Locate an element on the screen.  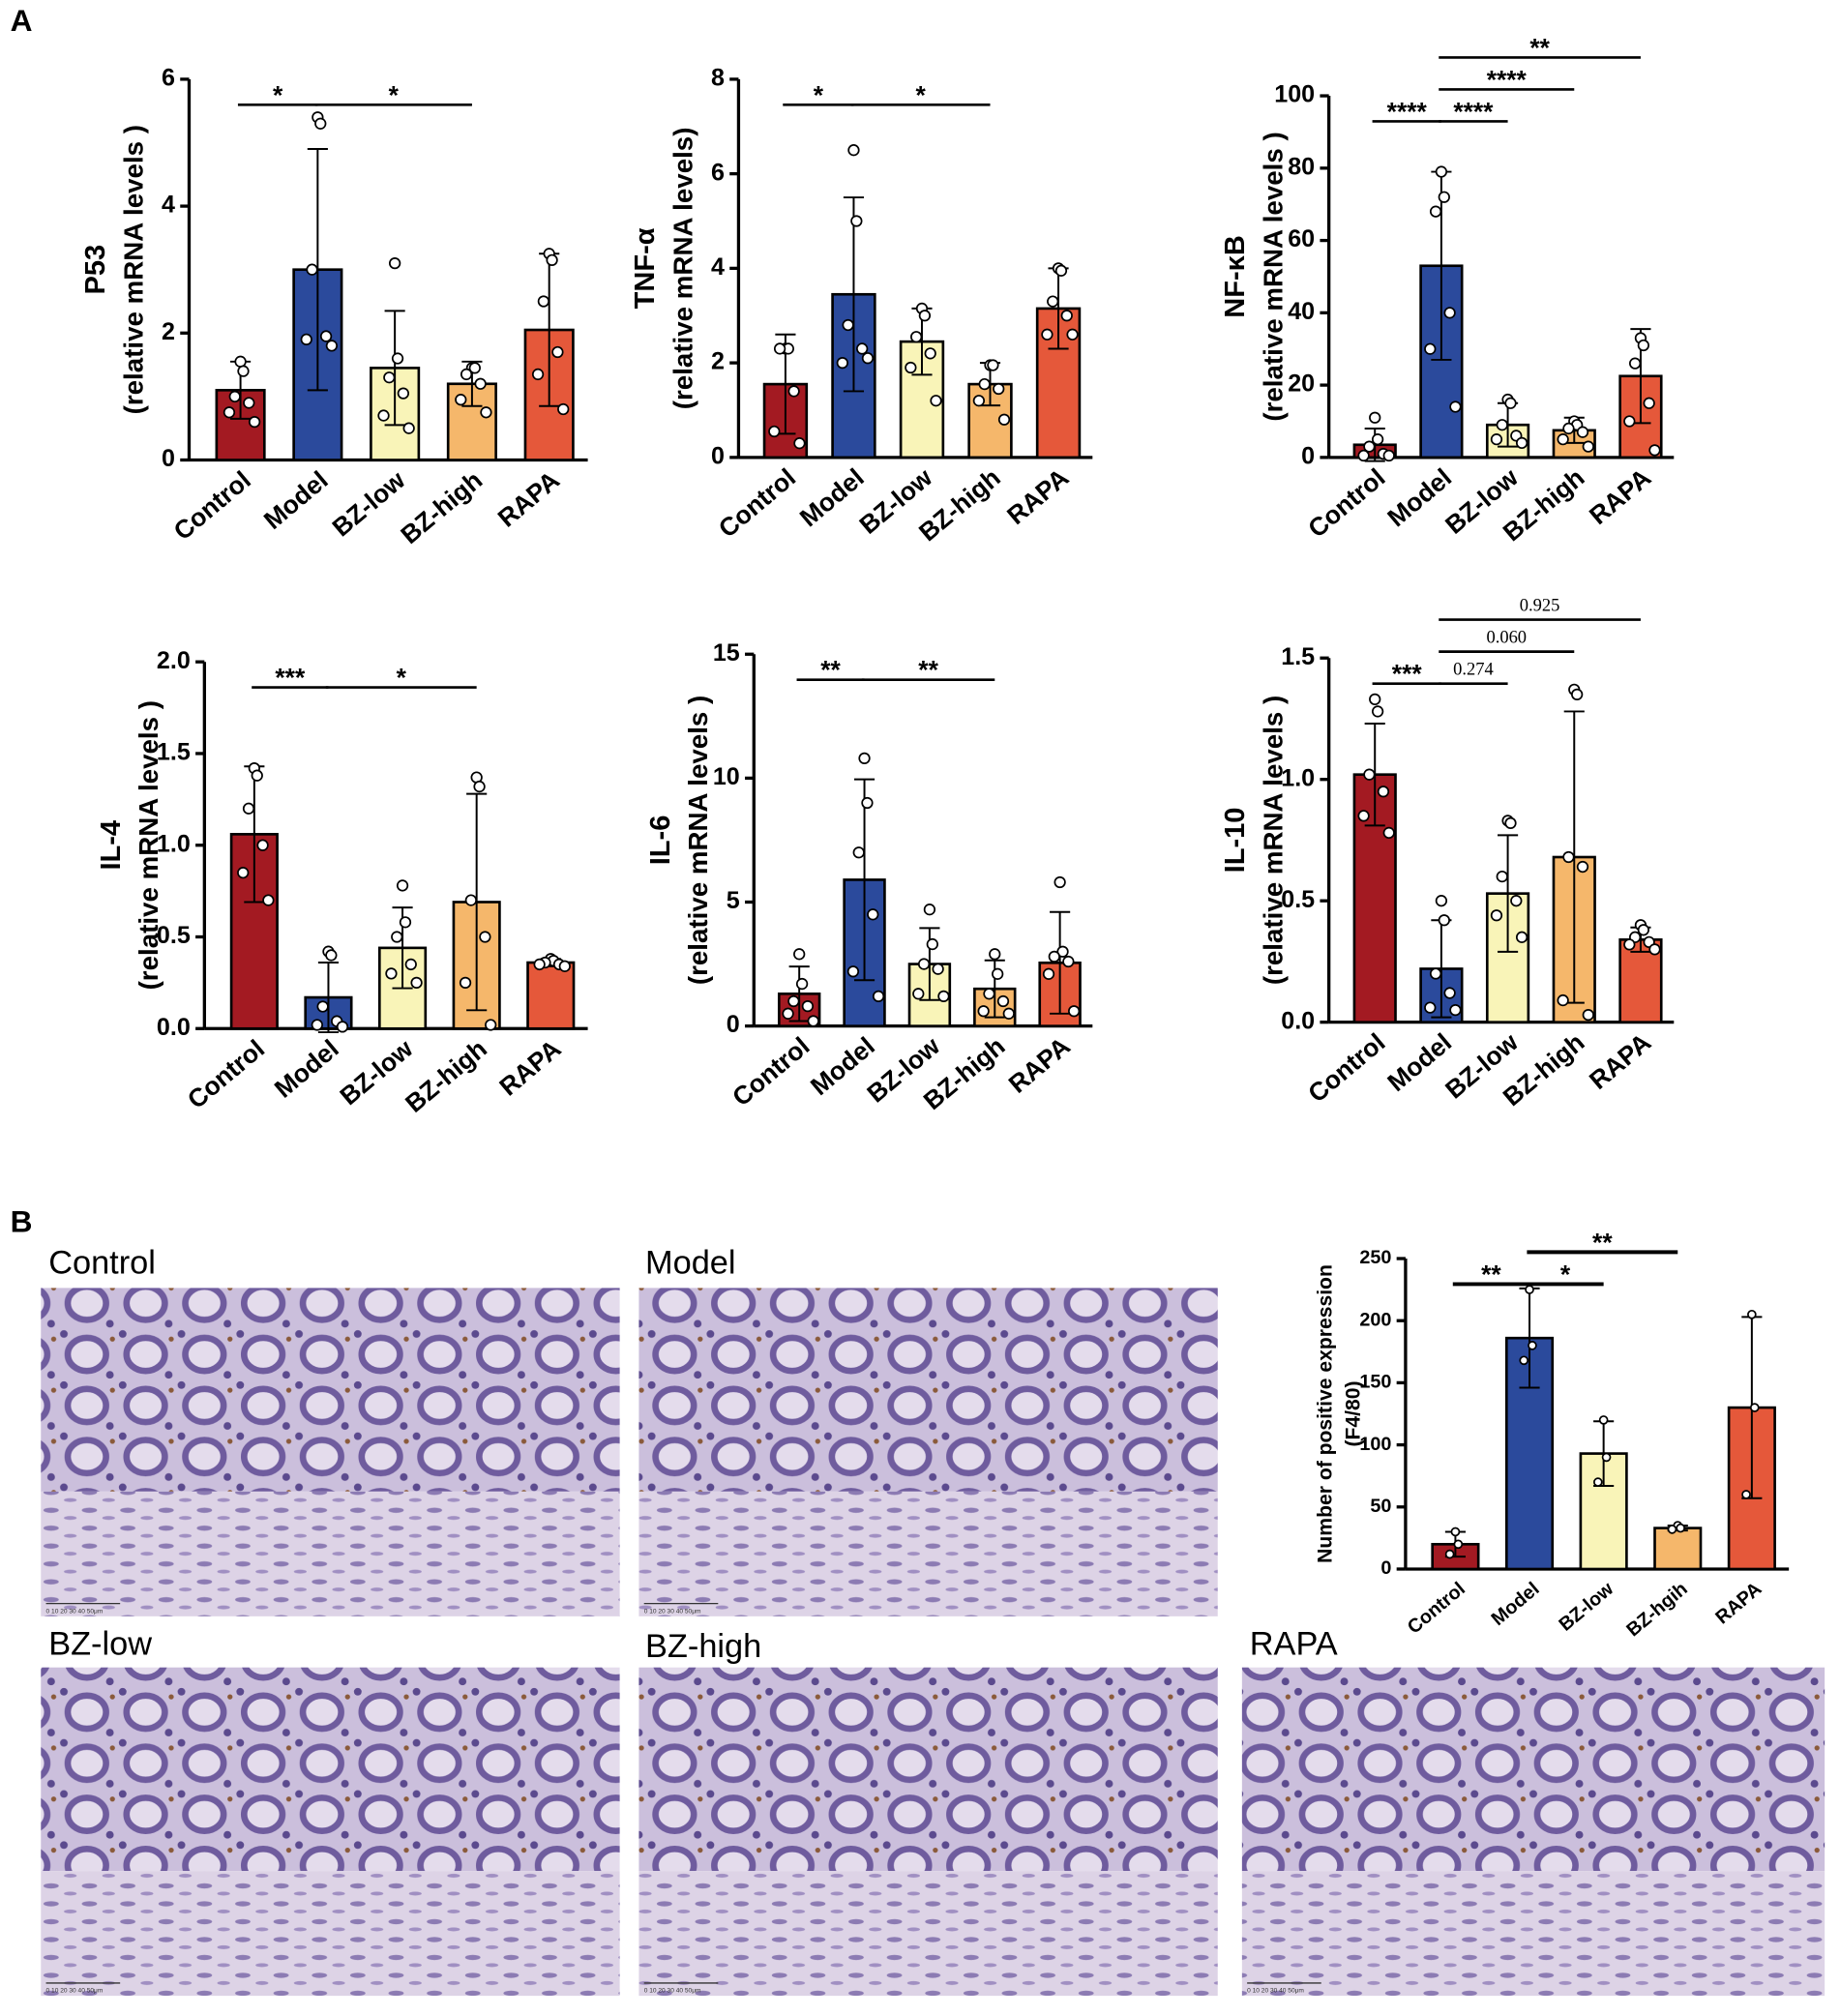
x-tick-label: Control is located at coordinates (226, 1074).